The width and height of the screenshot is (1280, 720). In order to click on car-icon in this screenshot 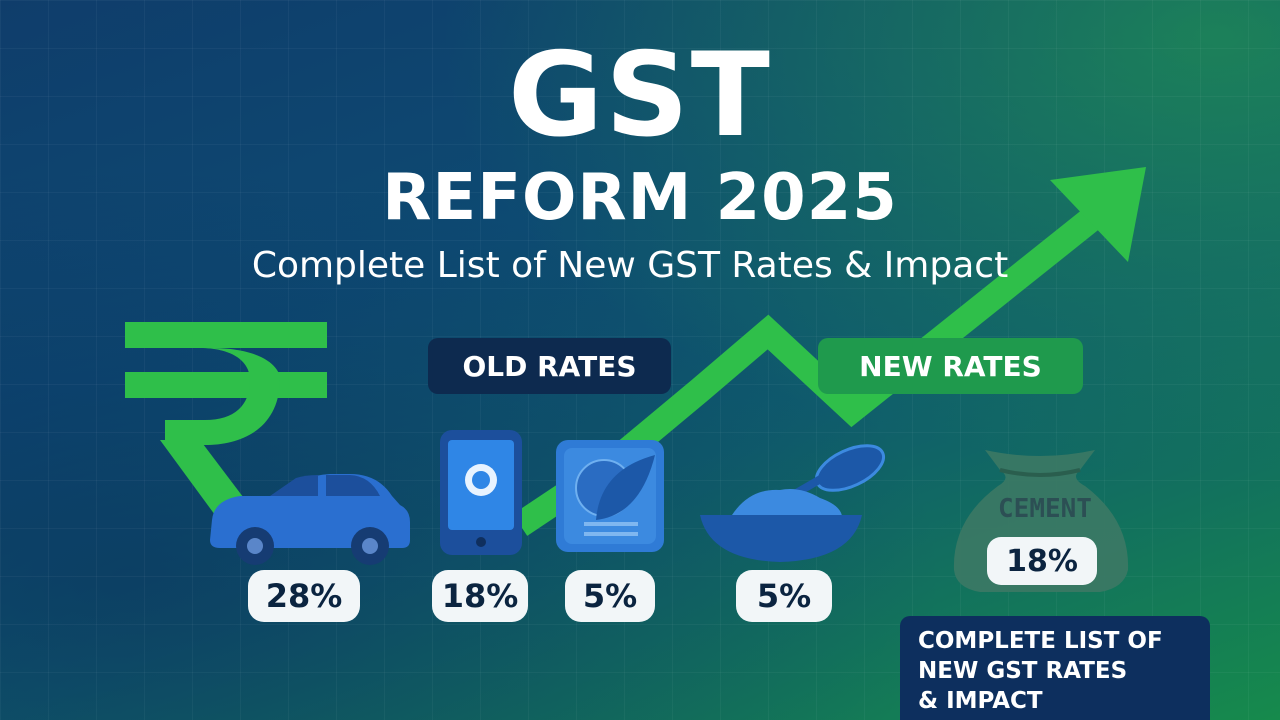, I will do `click(310, 519)`.